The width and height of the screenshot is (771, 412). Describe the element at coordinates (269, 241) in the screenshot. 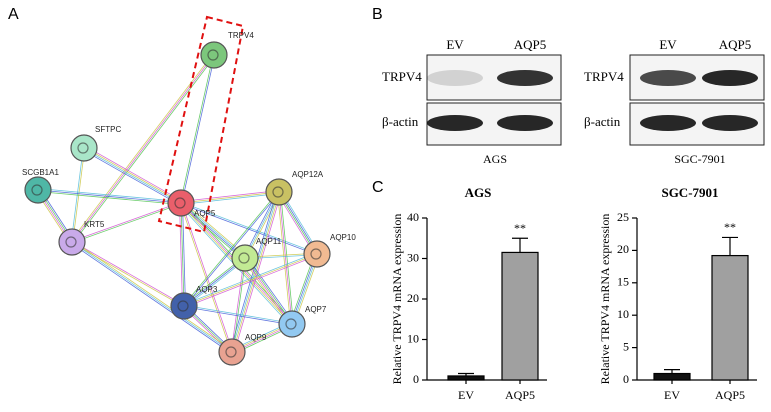

I see `node-label: AQP11` at that location.